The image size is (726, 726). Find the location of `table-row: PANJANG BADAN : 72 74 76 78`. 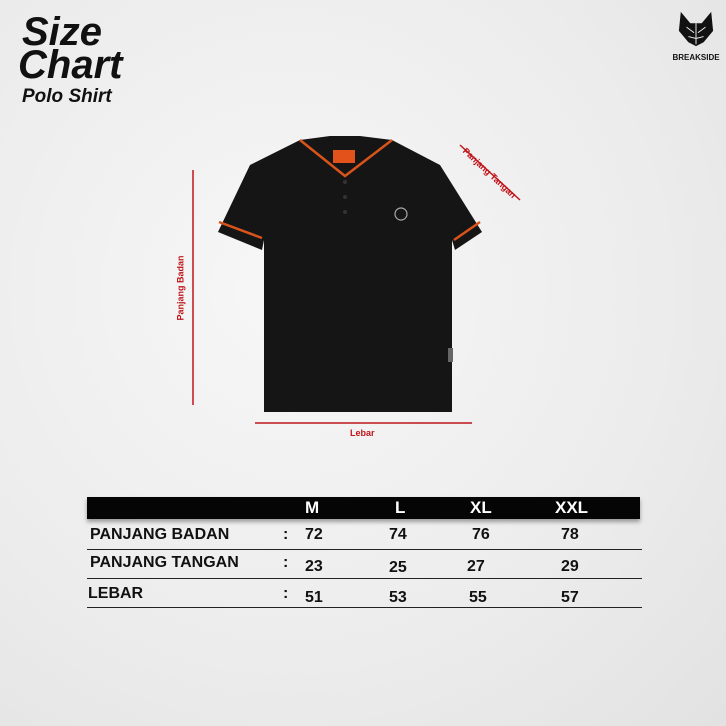

table-row: PANJANG BADAN : 72 74 76 78 is located at coordinates (364, 535).